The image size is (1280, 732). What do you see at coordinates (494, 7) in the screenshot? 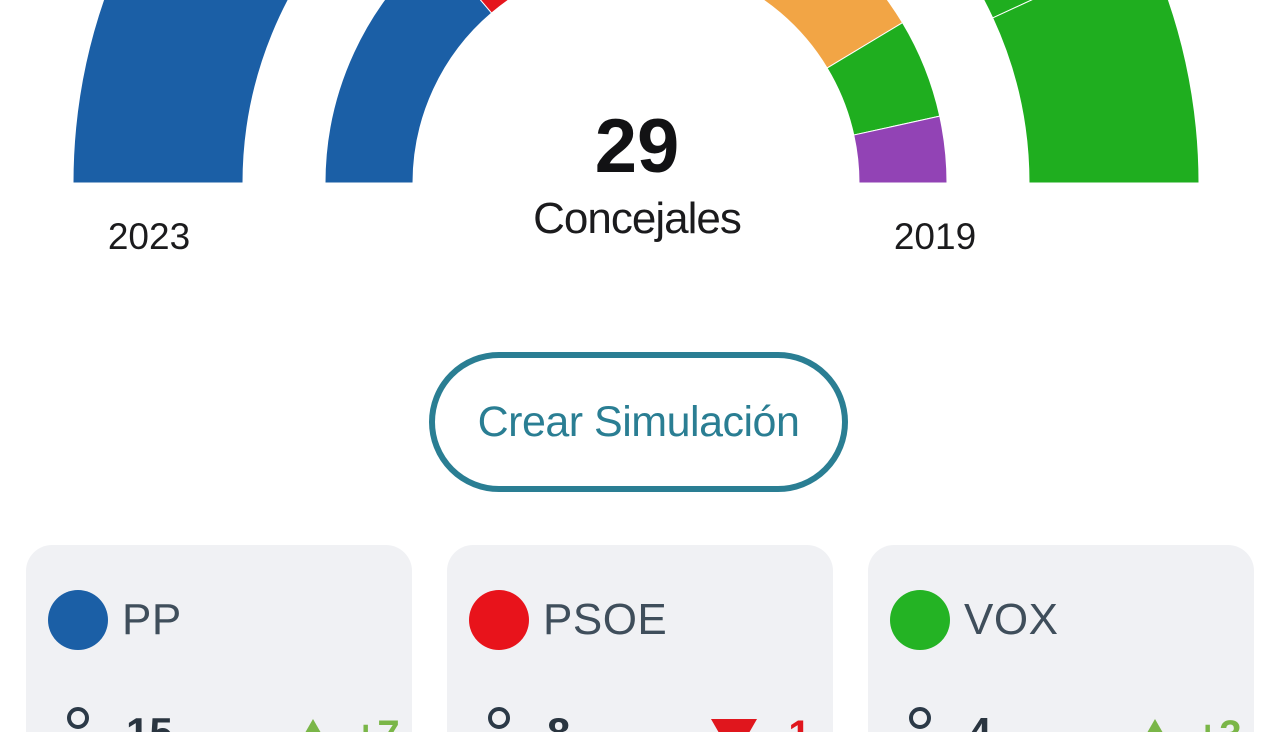
I see `ring-2019-segment-psoe` at bounding box center [494, 7].